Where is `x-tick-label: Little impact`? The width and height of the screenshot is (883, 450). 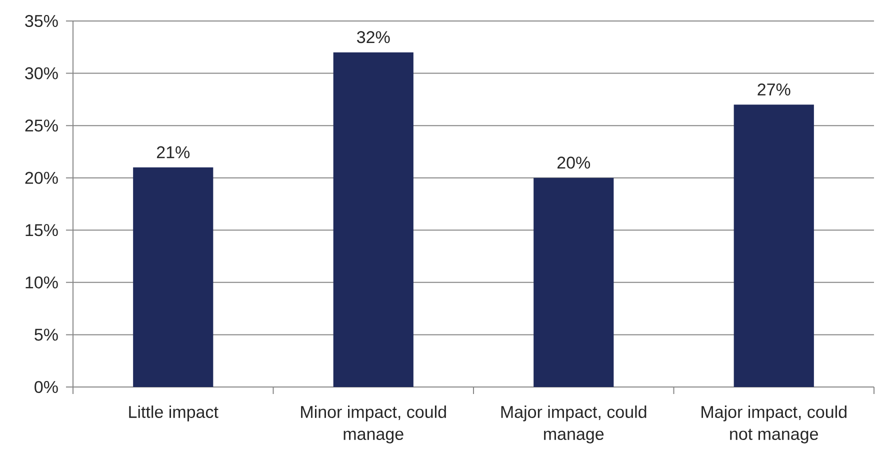
x-tick-label: Little impact is located at coordinates (173, 414).